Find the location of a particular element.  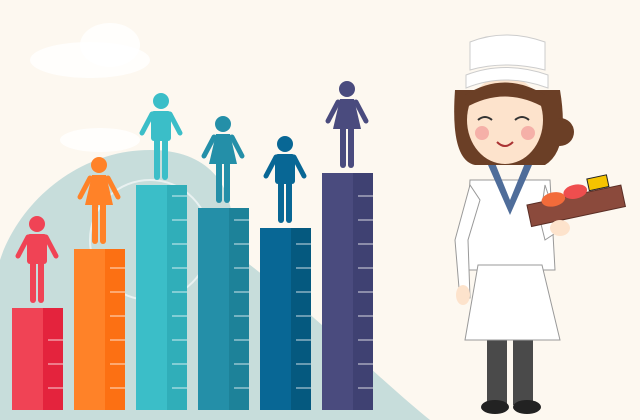

hat-band is located at coordinates (507, 78).